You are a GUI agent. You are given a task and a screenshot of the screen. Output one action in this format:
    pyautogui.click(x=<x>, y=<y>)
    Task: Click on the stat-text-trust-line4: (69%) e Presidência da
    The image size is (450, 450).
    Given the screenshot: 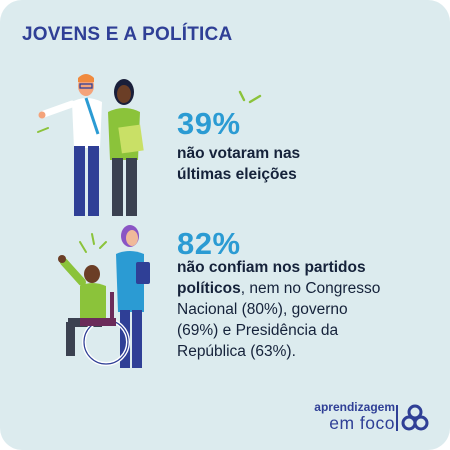 What is the action you would take?
    pyautogui.click(x=258, y=330)
    